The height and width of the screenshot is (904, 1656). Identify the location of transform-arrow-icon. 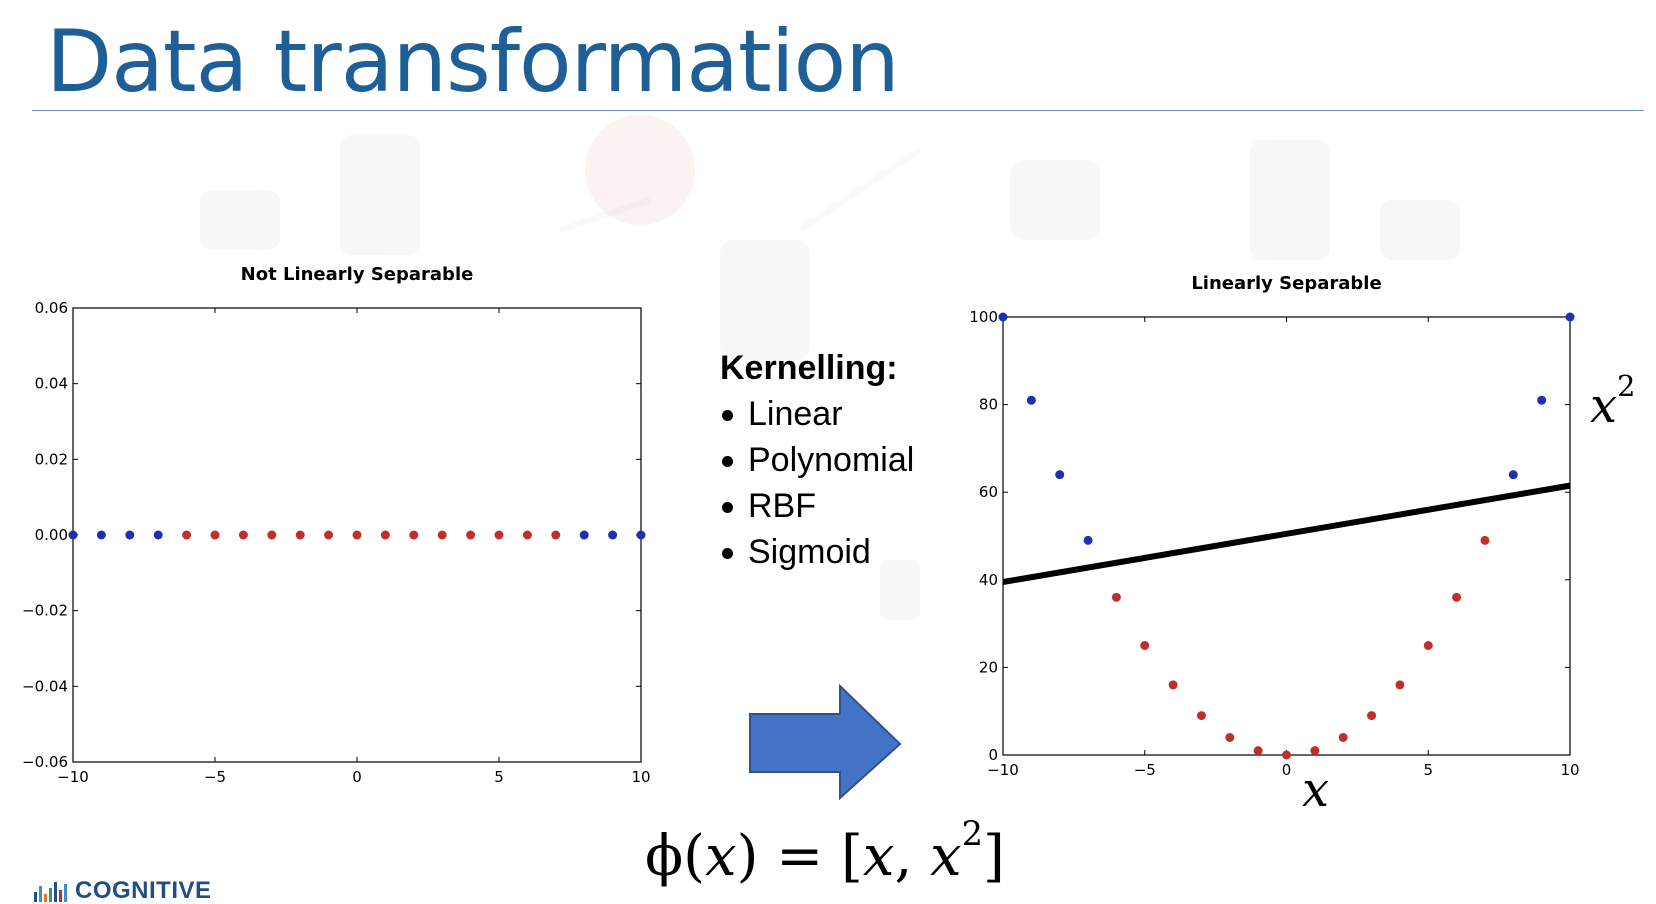
(825, 742).